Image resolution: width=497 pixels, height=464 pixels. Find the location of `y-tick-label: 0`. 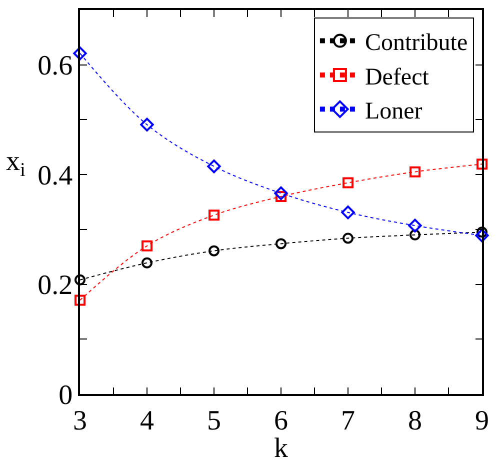

y-tick-label: 0 is located at coordinates (65, 395).